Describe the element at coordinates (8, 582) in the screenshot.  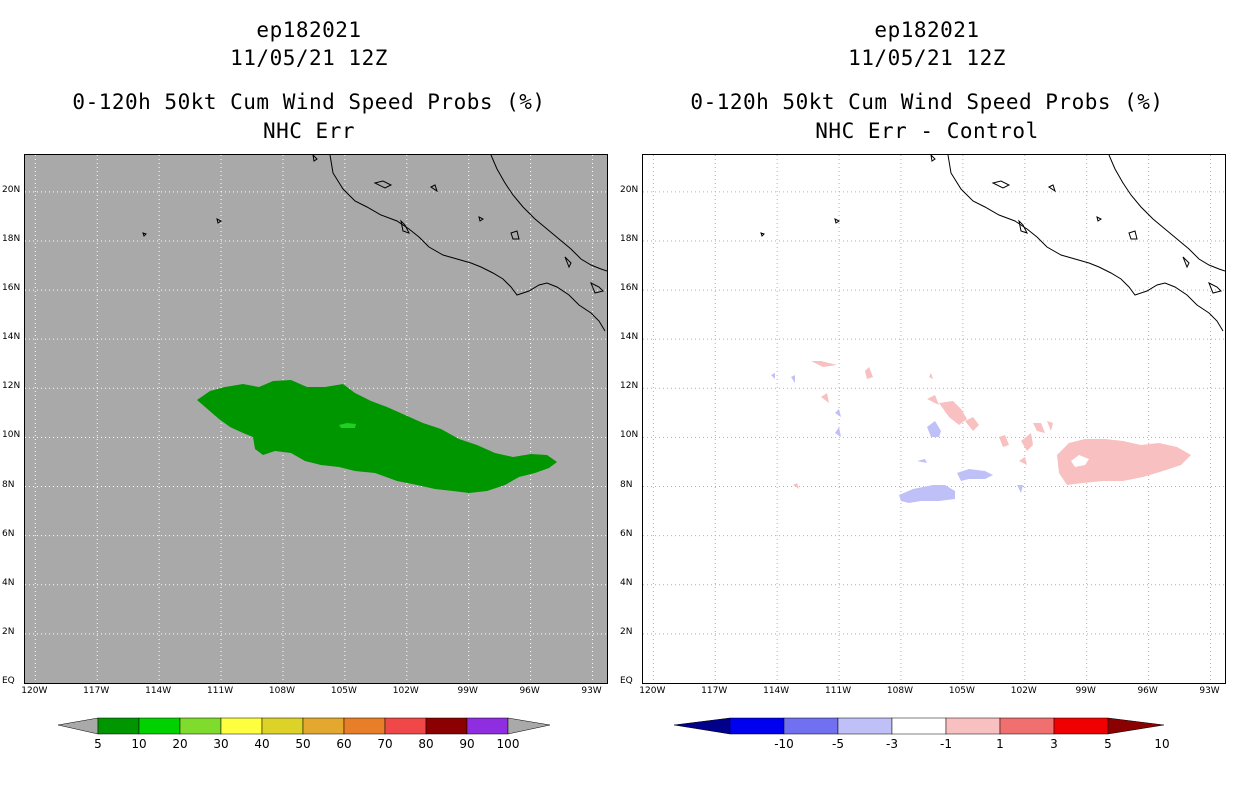
I see `lat-tick-label: 4N` at that location.